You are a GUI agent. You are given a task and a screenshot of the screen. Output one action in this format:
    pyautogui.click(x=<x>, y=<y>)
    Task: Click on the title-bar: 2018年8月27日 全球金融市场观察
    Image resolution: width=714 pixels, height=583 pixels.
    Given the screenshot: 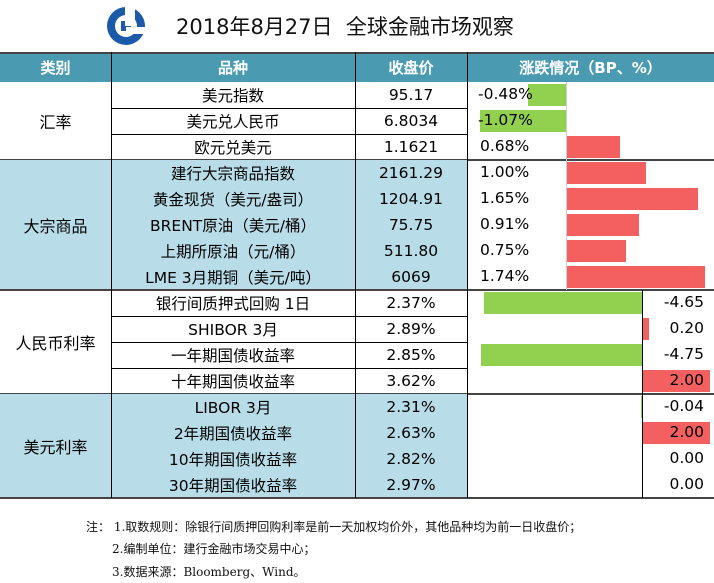 What is the action you would take?
    pyautogui.click(x=357, y=26)
    